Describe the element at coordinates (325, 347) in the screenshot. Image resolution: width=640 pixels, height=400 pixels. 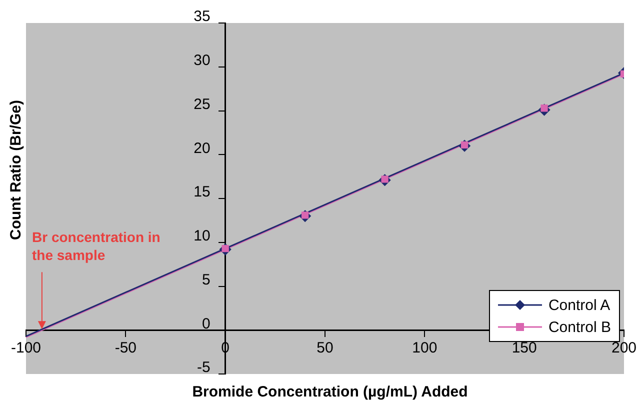
I see `x-tick-label: 50` at that location.